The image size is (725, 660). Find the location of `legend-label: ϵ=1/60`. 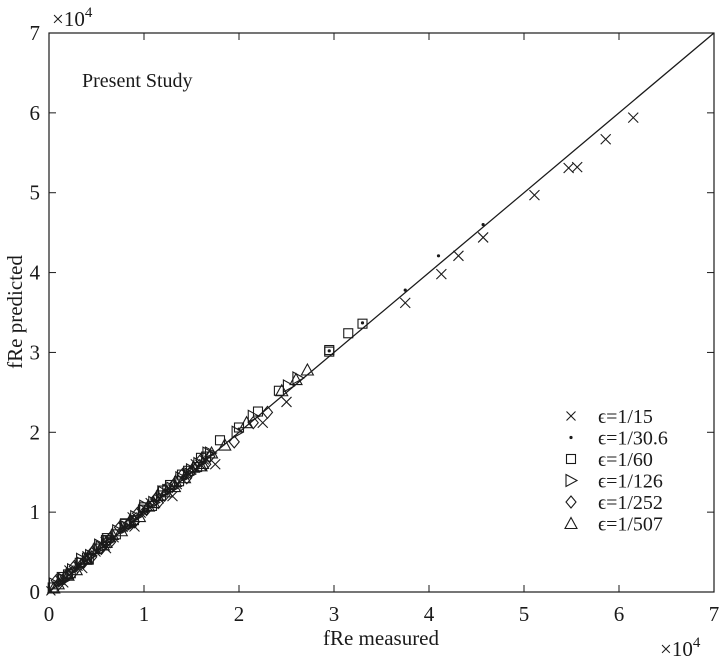

legend-label: ϵ=1/60 is located at coordinates (625, 460).